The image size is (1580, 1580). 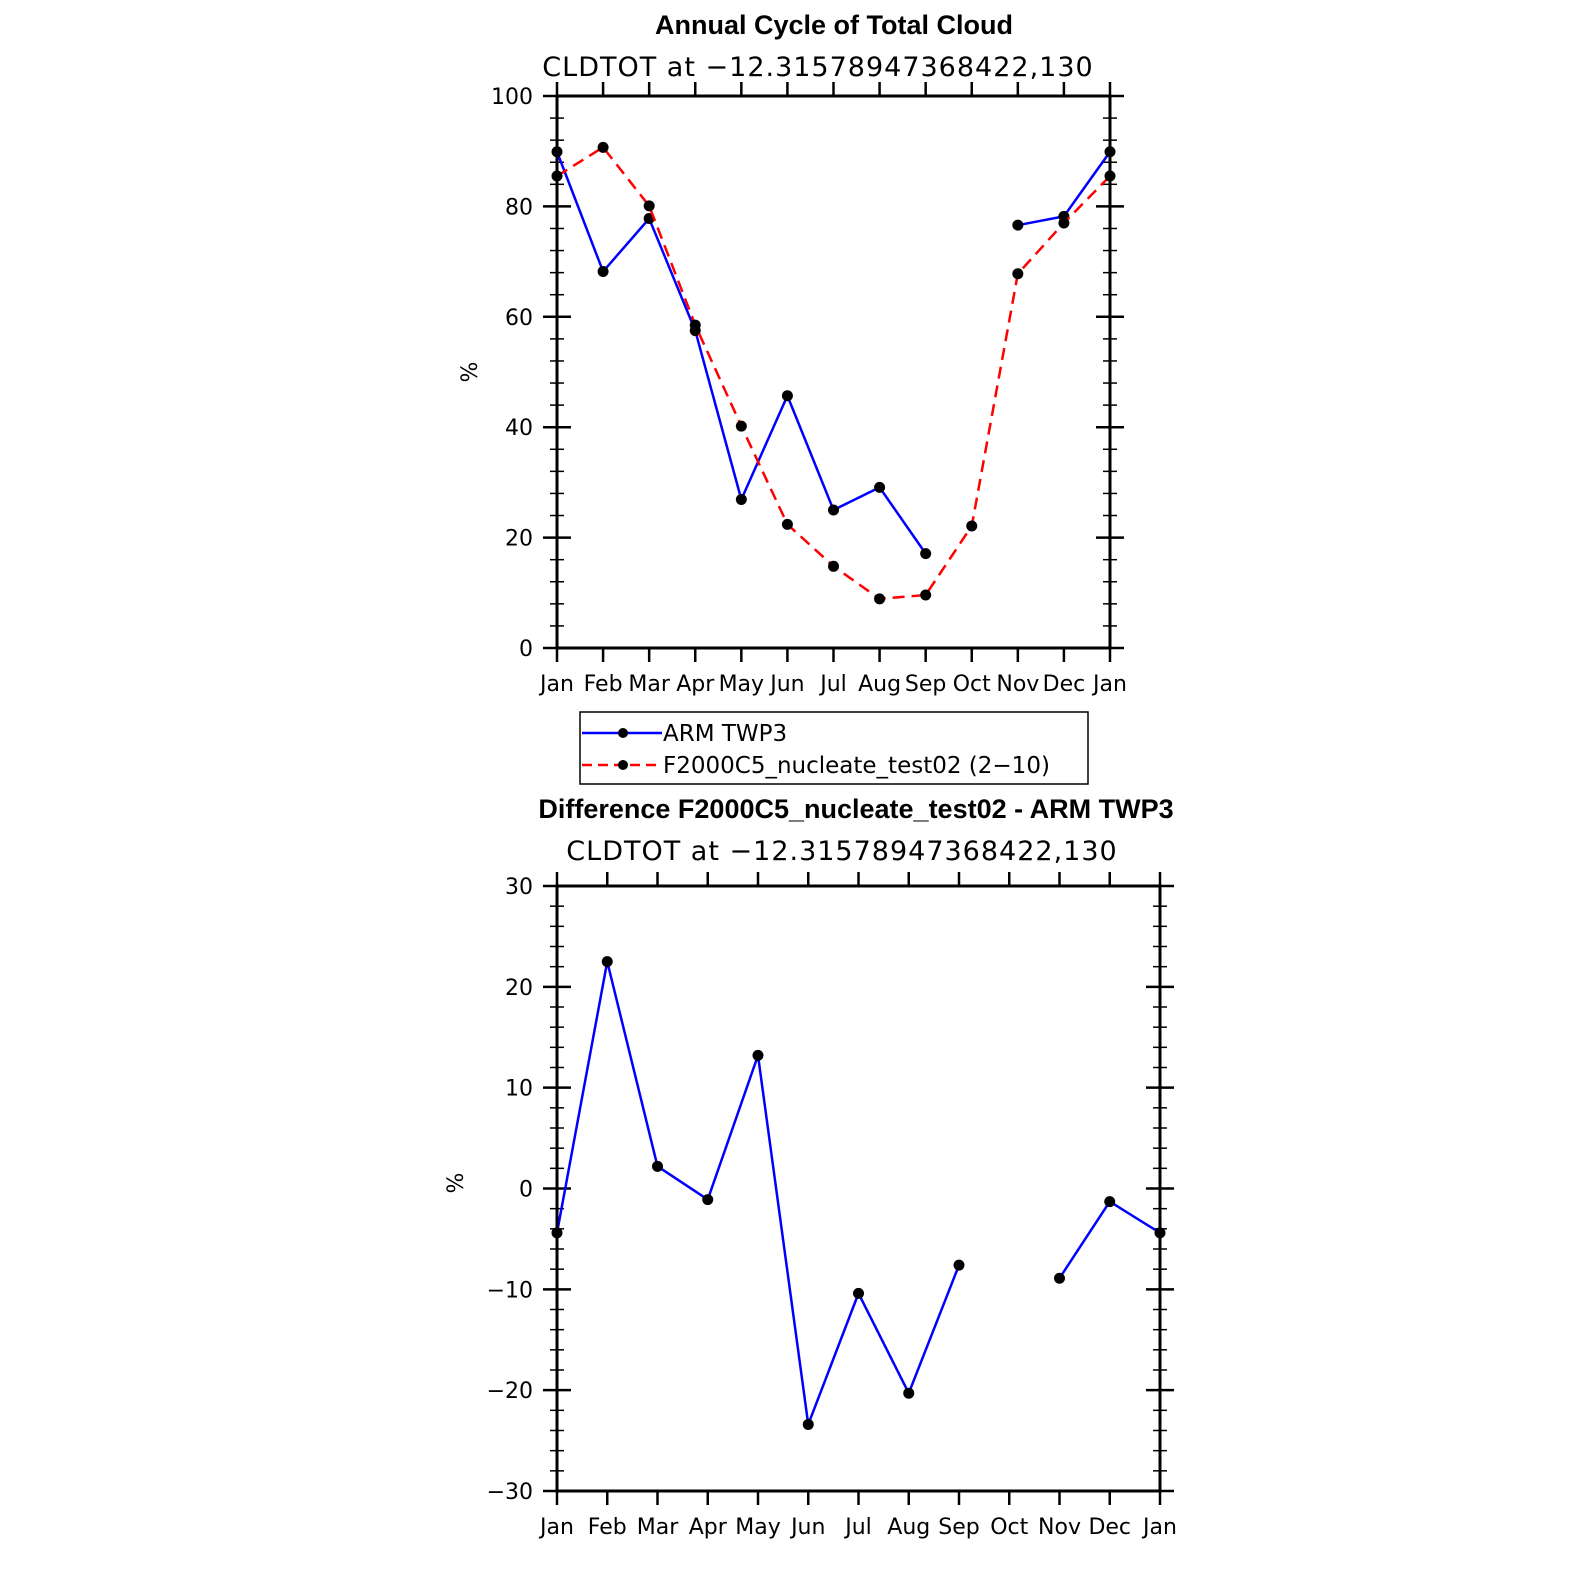 I want to click on legend-entry-model: F2000C5_nucleate_test02 (2−10), so click(x=816, y=766).